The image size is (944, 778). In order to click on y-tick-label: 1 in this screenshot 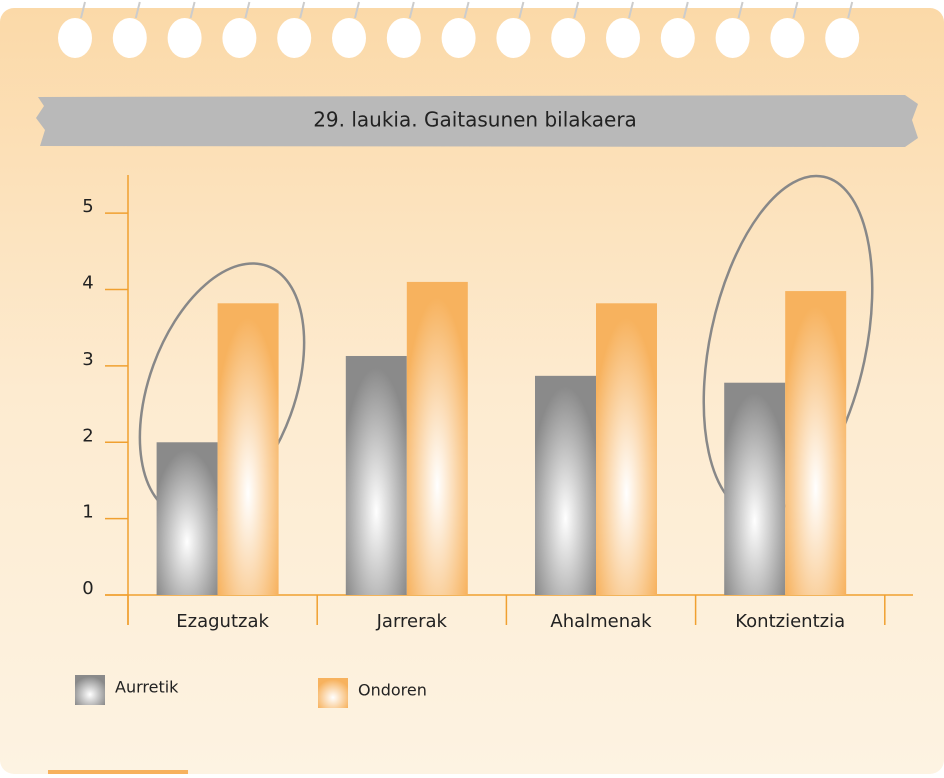, I will do `click(87, 512)`.